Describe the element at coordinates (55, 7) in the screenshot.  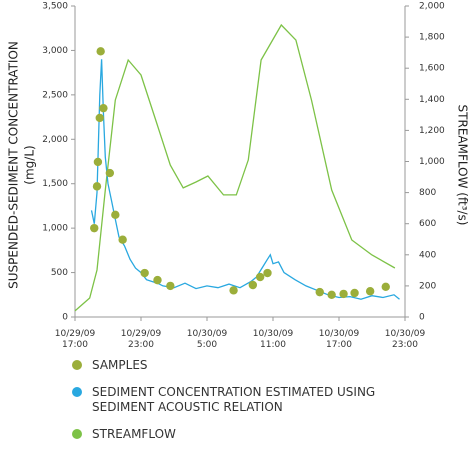
I see `y-tick-label: 3,500` at that location.